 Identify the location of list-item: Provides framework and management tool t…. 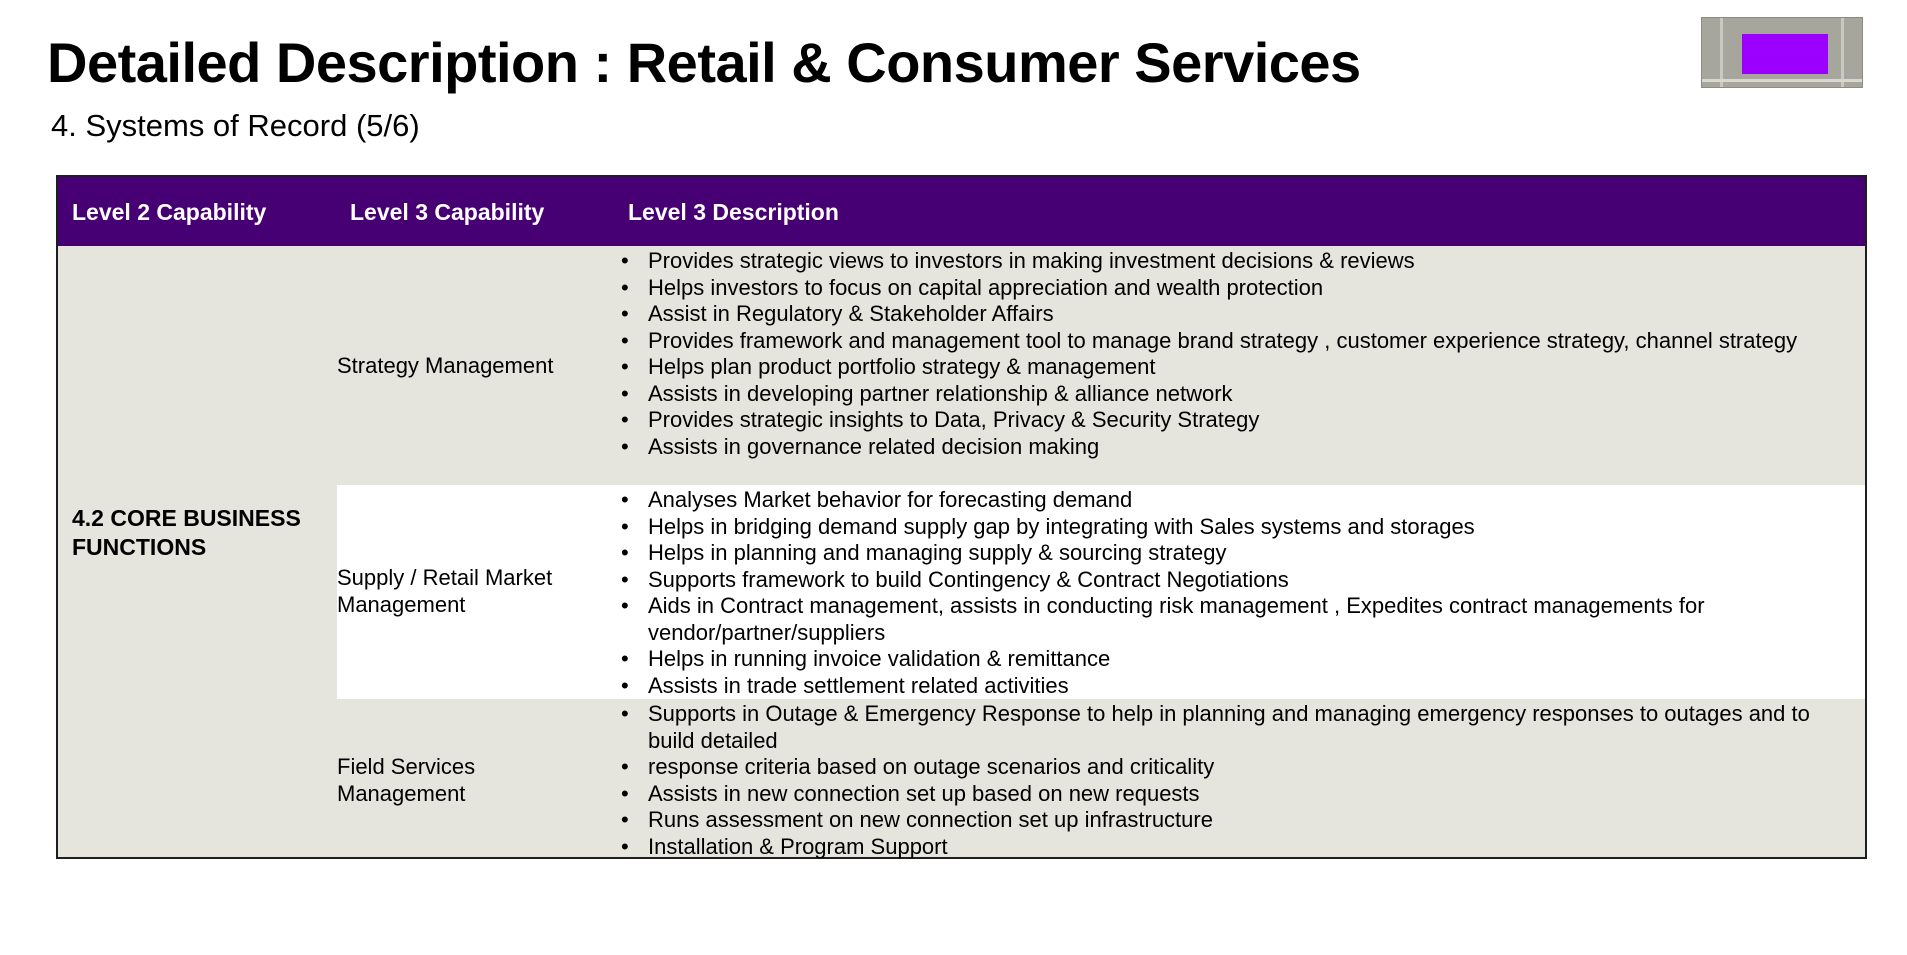
(1231, 341).